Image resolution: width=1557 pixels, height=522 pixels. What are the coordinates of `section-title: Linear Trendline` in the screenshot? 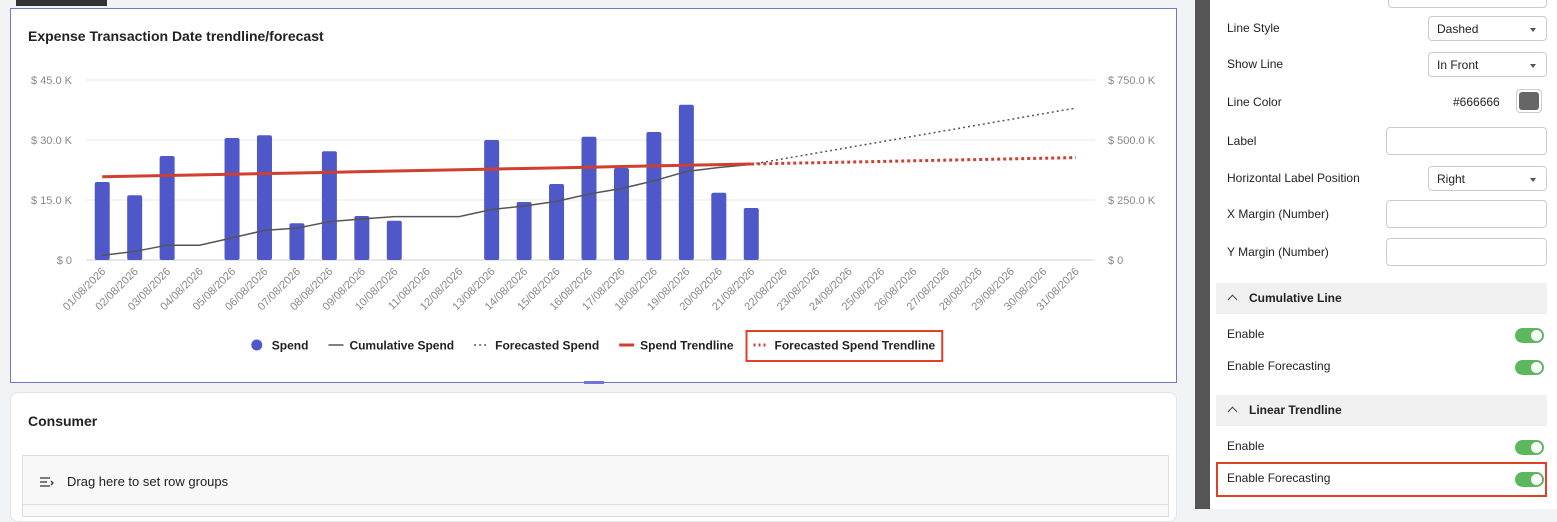 It's located at (1295, 410).